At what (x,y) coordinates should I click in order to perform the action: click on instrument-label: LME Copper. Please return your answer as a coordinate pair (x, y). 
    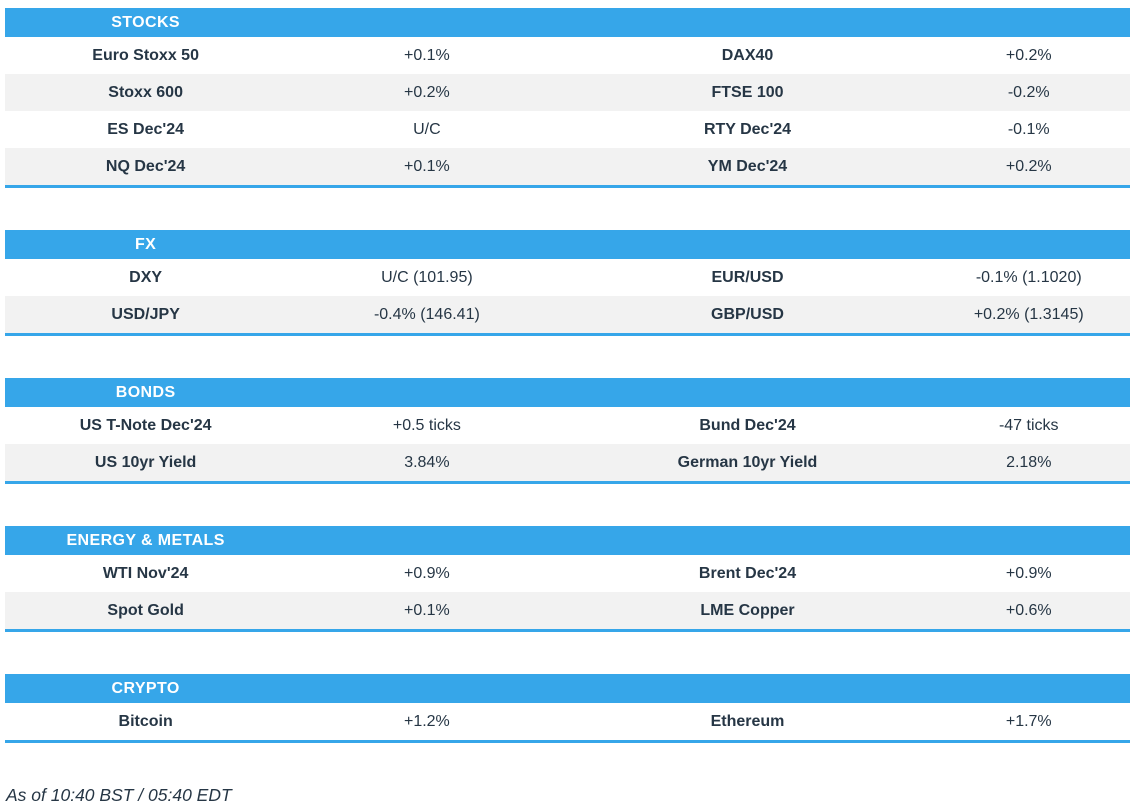
    Looking at the image, I should click on (747, 610).